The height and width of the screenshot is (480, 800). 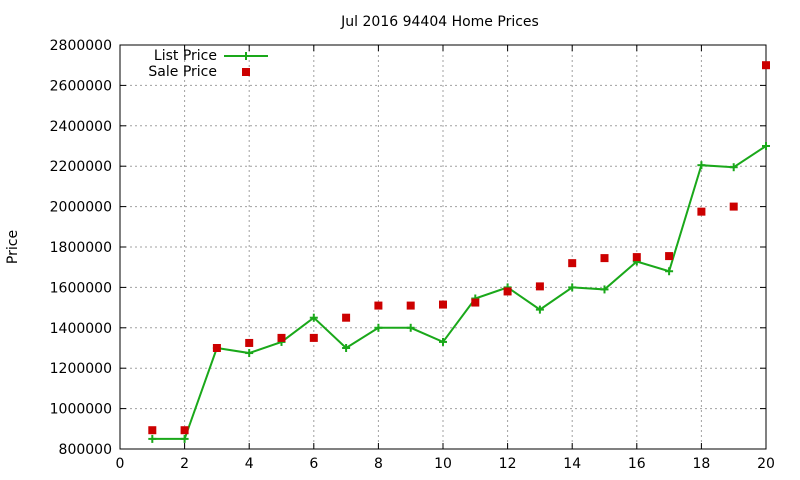 What do you see at coordinates (313, 464) in the screenshot?
I see `x-tick-label: 6` at bounding box center [313, 464].